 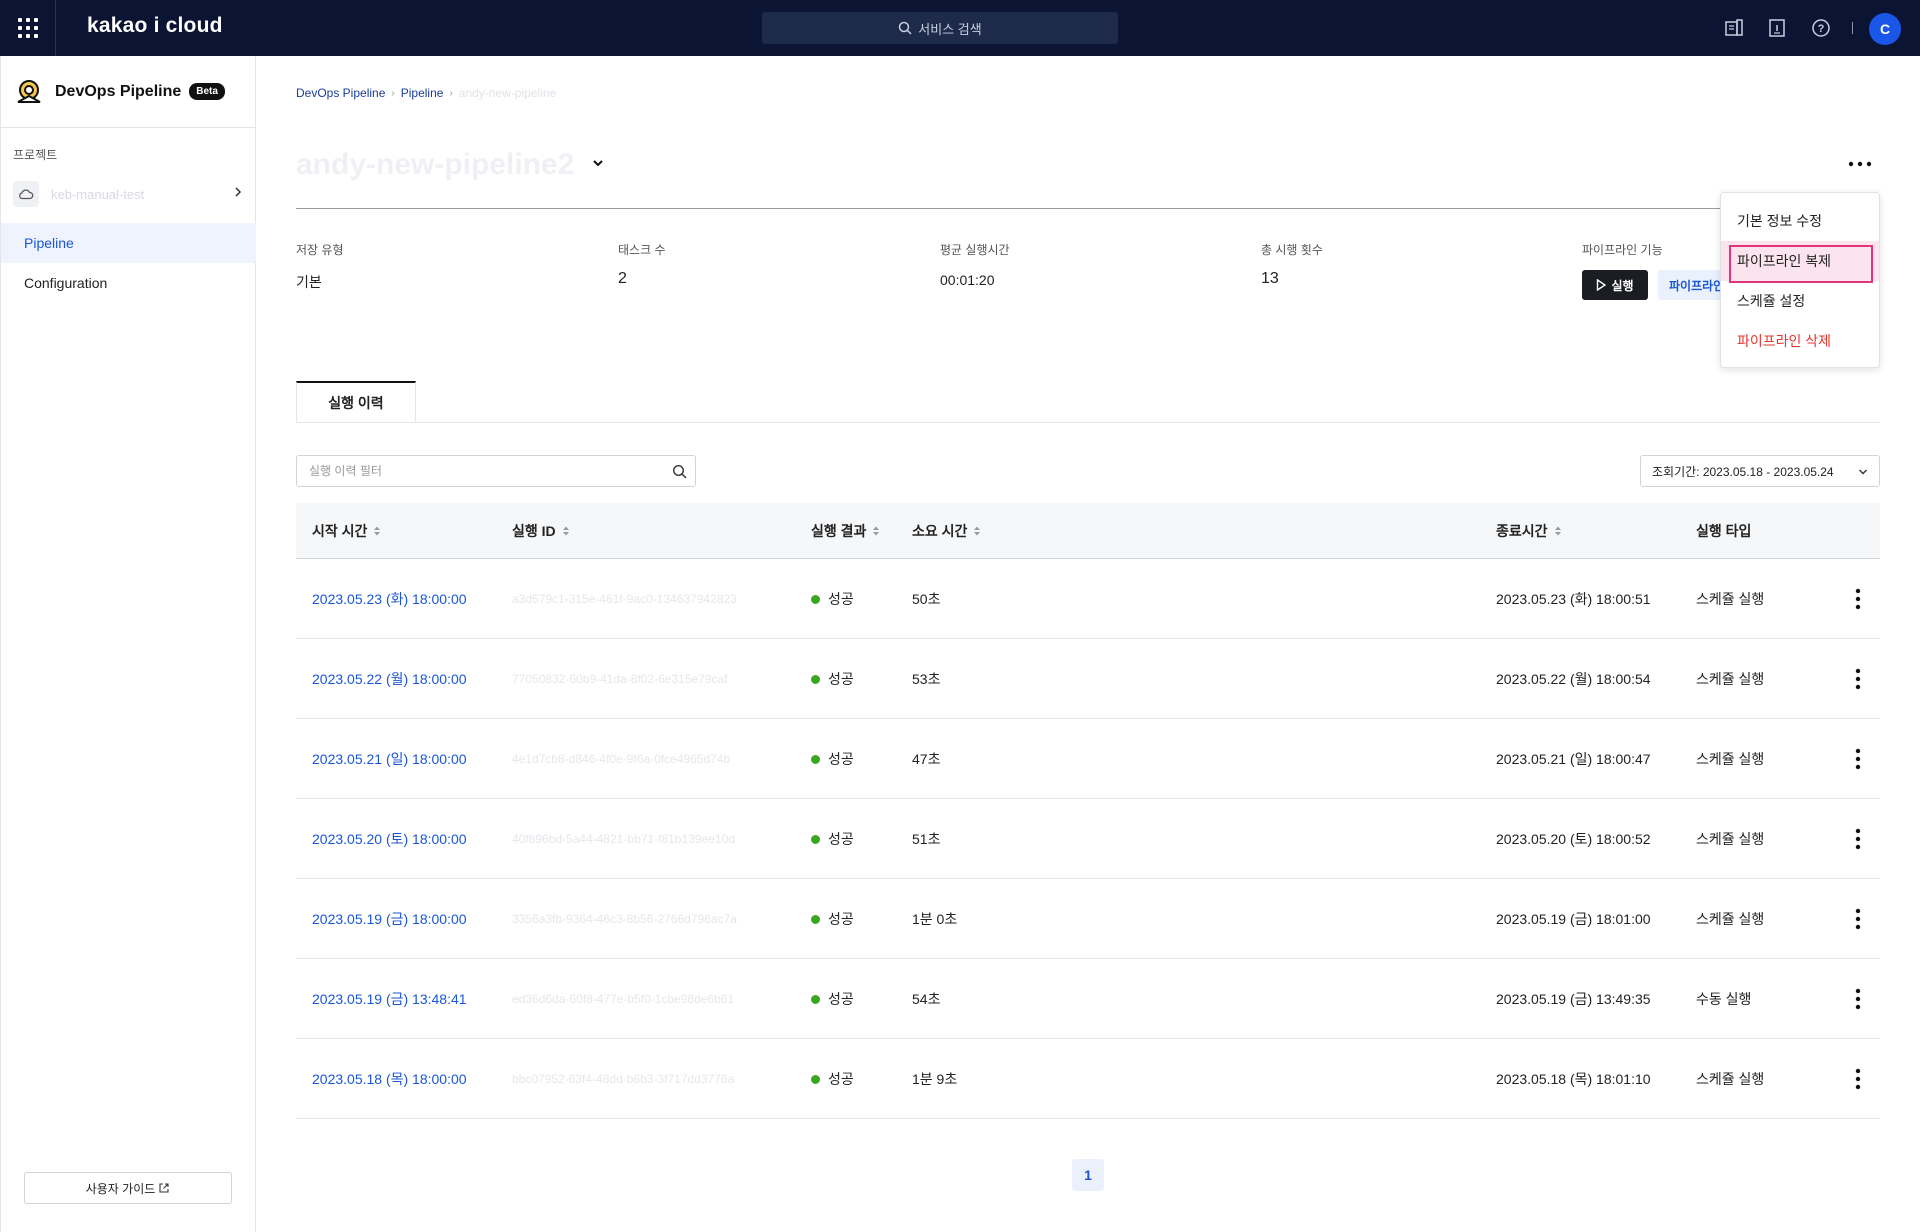 I want to click on sidebar-header: DevOps Pipeline Beta, so click(x=128, y=92).